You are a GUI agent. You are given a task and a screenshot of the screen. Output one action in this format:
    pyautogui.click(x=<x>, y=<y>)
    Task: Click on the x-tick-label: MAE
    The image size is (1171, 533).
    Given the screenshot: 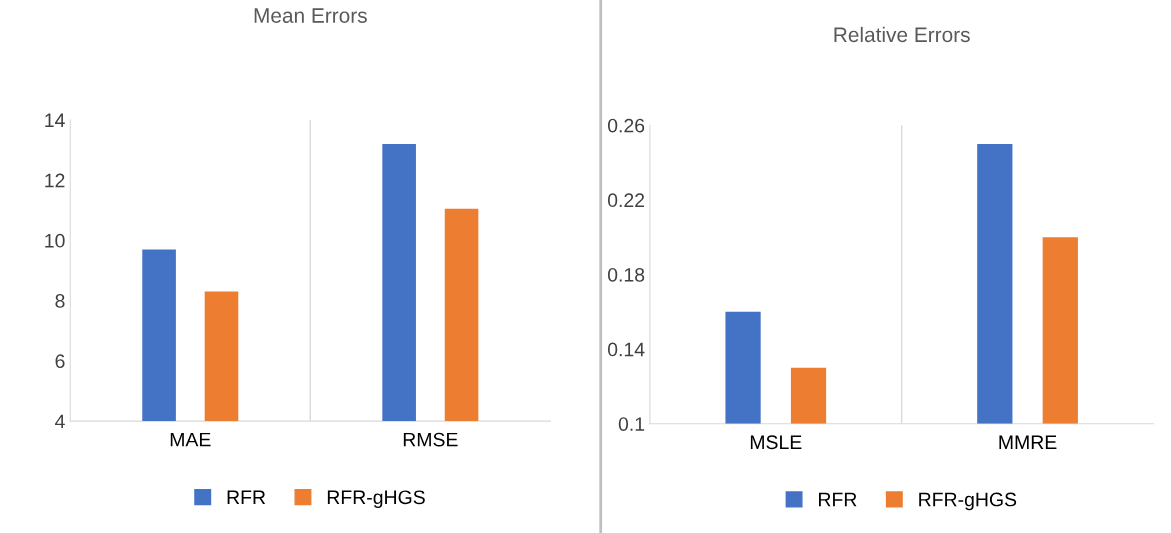 What is the action you would take?
    pyautogui.click(x=190, y=439)
    